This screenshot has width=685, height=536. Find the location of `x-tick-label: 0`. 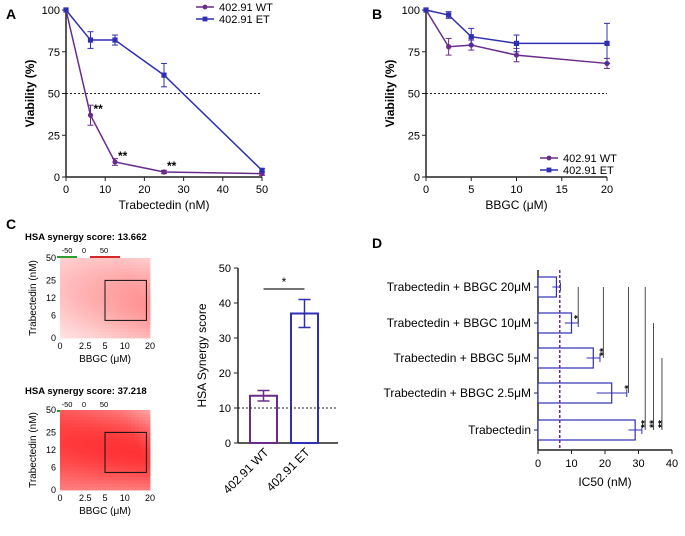

x-tick-label: 0 is located at coordinates (426, 190).